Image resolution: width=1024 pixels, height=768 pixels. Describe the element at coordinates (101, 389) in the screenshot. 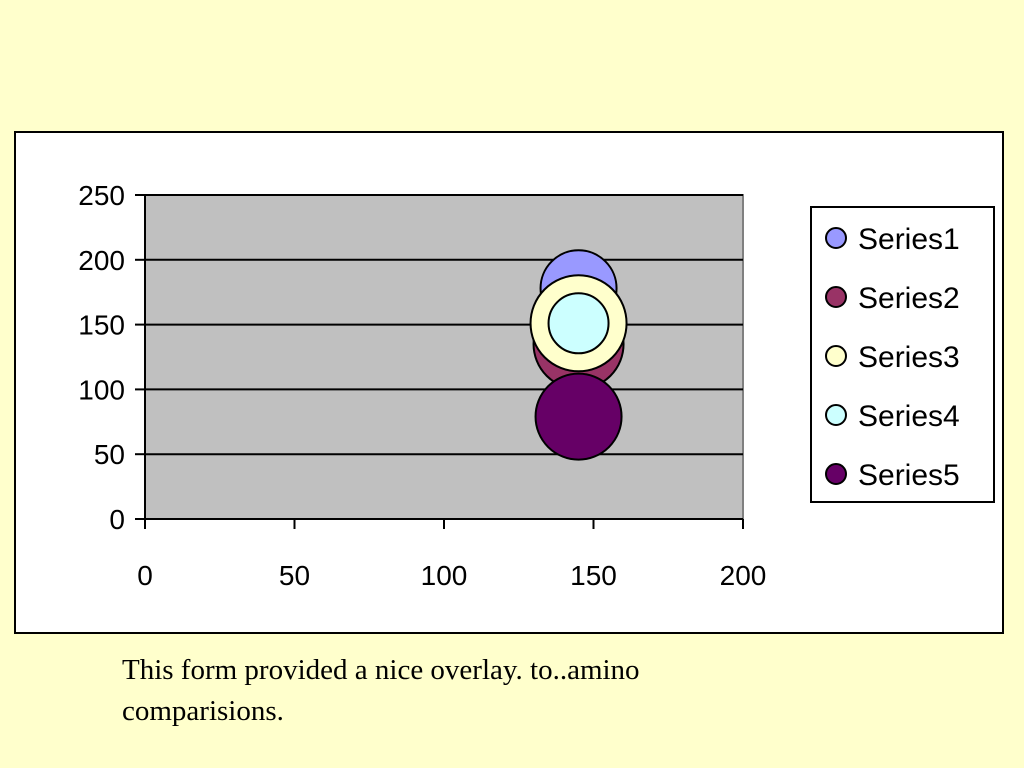

I see `y-tick-label-100: 100` at that location.